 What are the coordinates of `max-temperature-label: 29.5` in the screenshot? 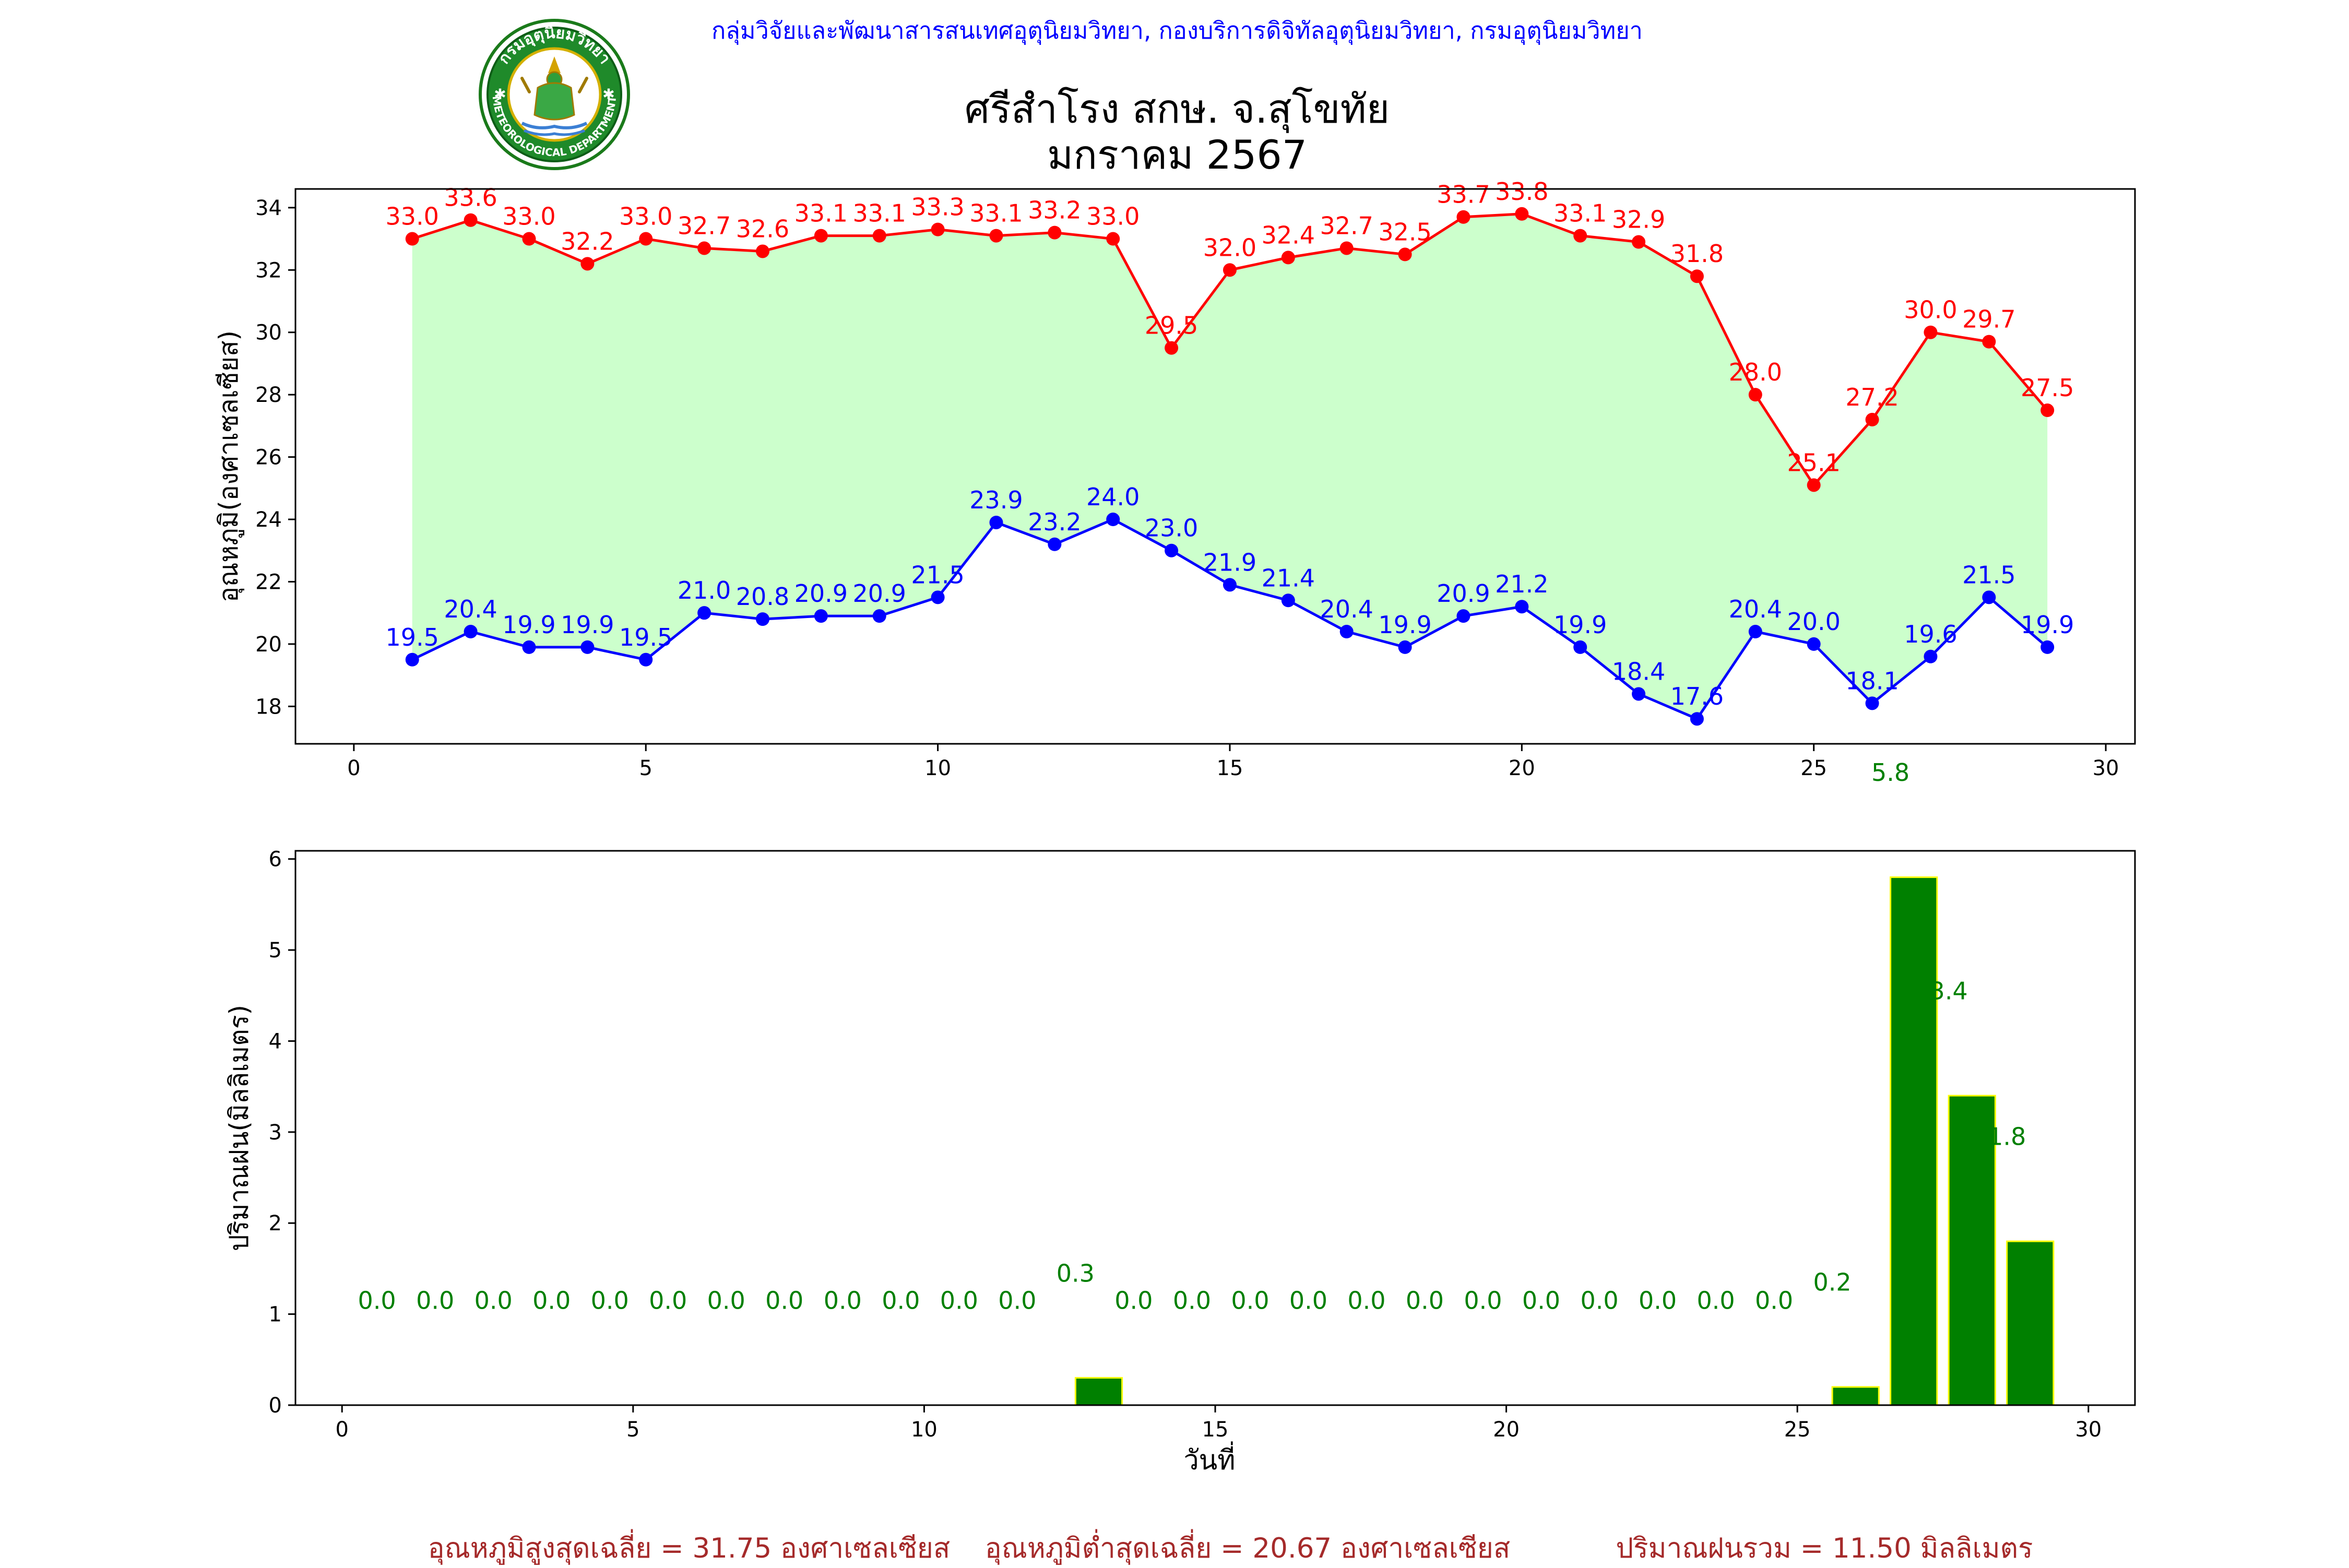 It's located at (1171, 326).